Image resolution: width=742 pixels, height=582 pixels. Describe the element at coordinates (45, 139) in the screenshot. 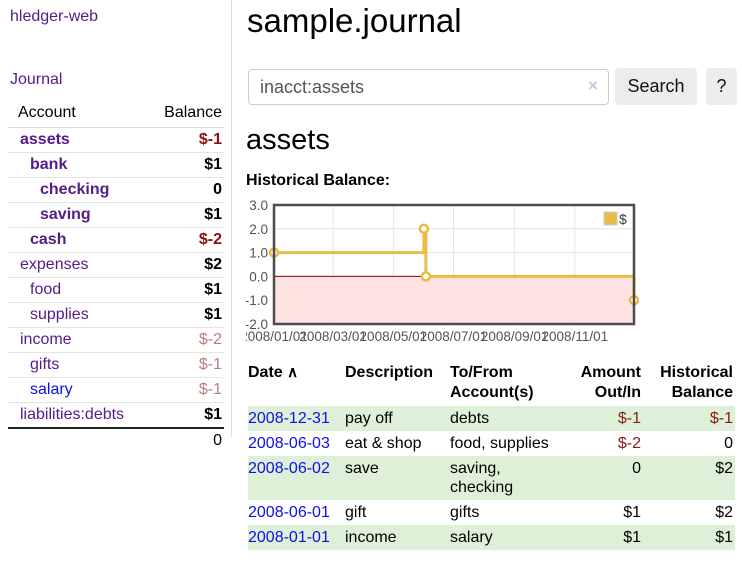

I see `account-link-assets: assets` at that location.